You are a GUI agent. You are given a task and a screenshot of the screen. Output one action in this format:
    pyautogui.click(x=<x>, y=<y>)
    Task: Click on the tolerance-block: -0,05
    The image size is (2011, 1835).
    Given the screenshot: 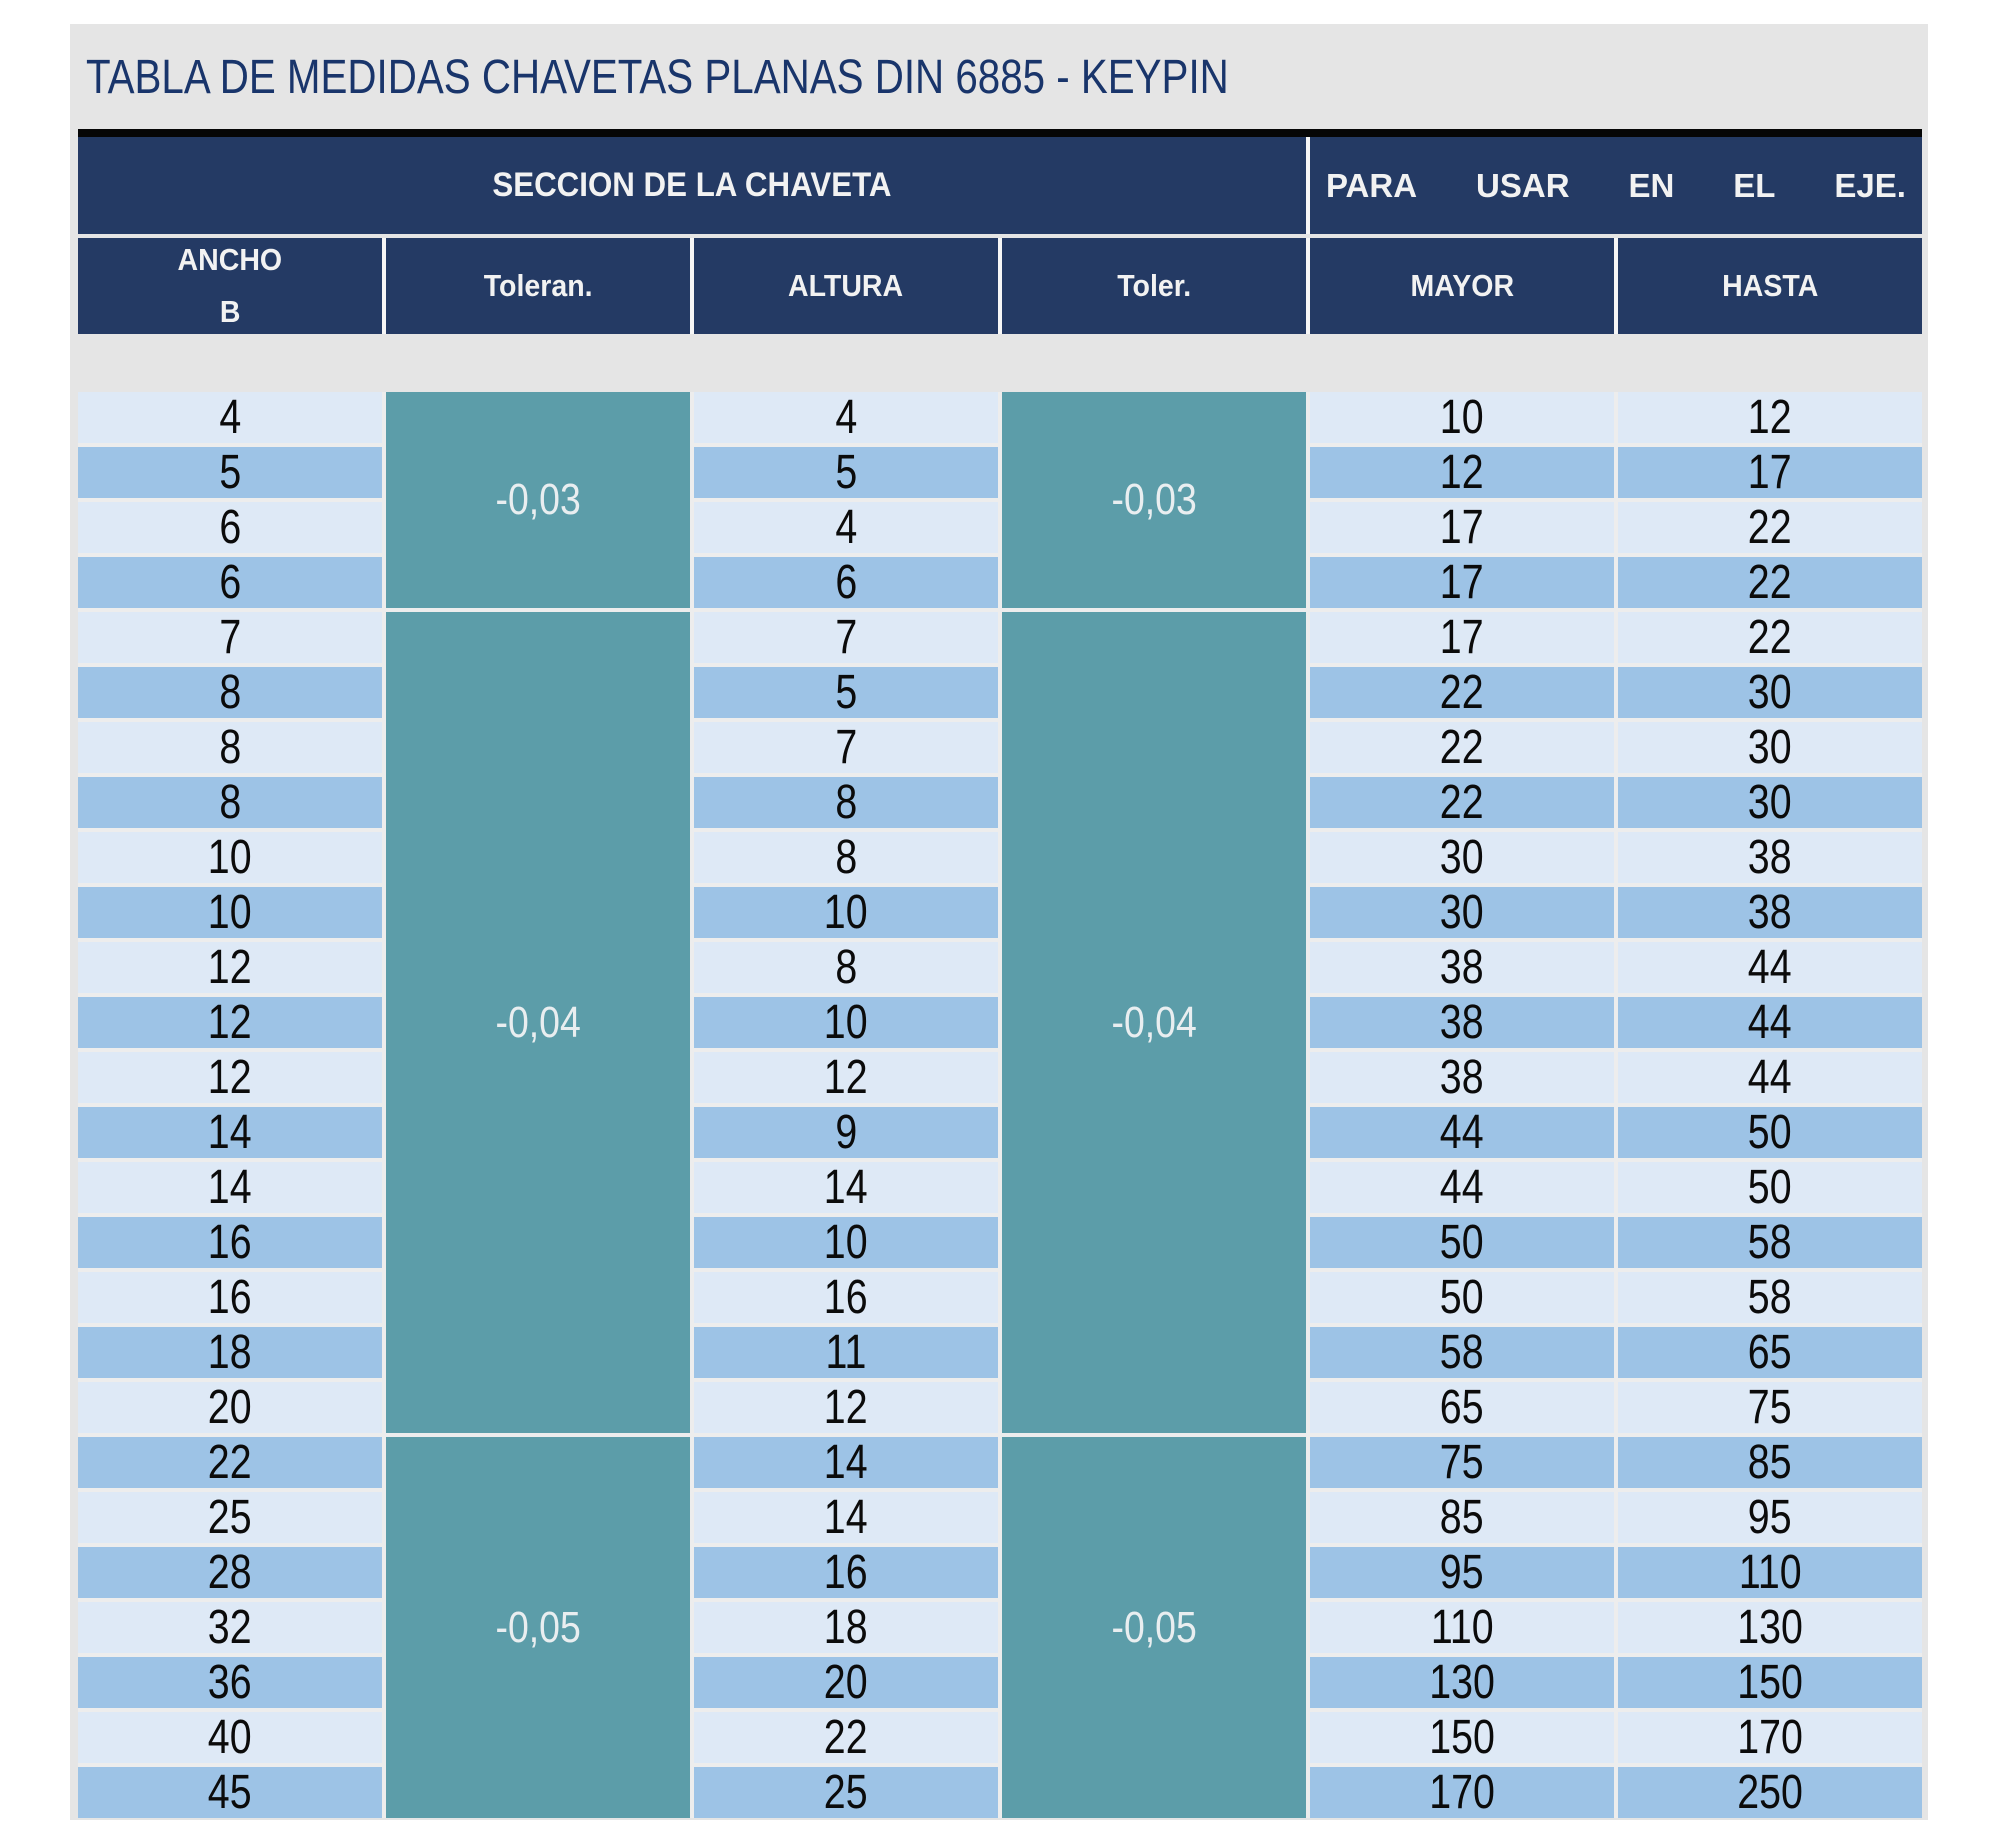 What is the action you would take?
    pyautogui.click(x=1154, y=1627)
    